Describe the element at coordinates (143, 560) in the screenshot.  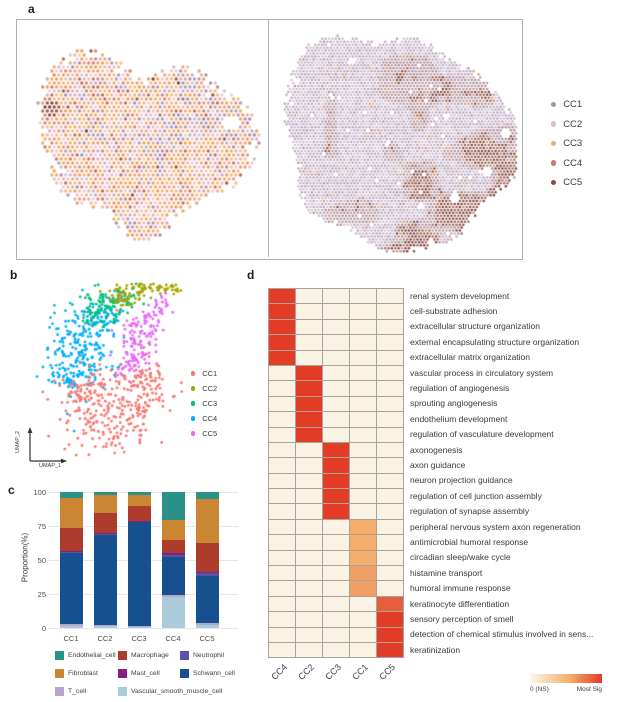
I see `stacked-bar-plot-area` at that location.